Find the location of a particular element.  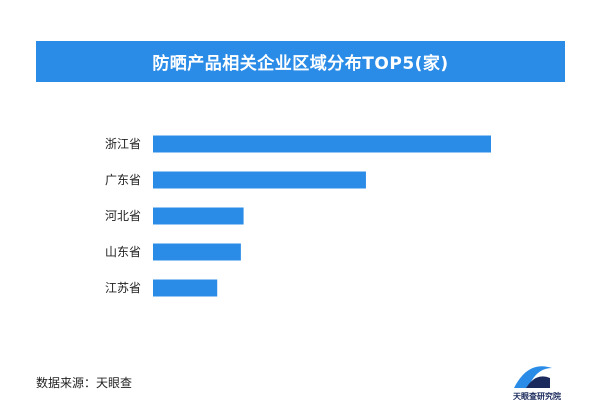

logo-arc-icon is located at coordinates (538, 382).